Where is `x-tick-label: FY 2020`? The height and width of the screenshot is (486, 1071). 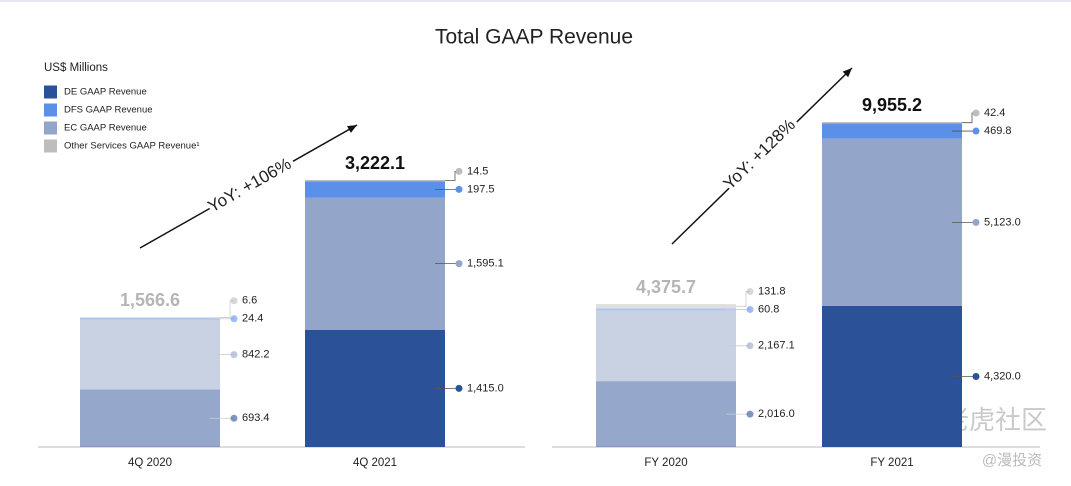
x-tick-label: FY 2020 is located at coordinates (665, 463).